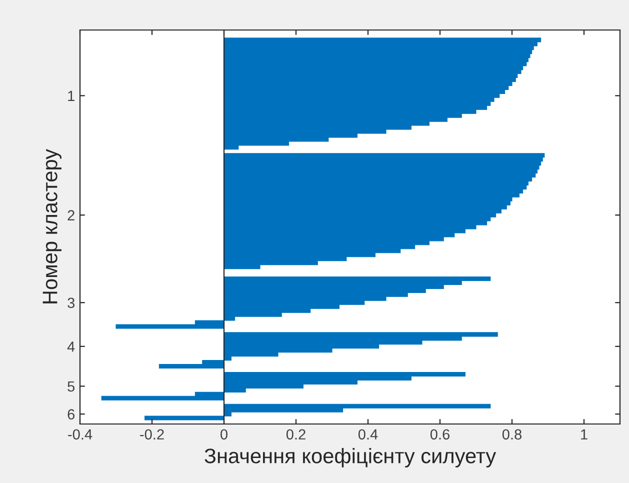 This screenshot has width=629, height=483. Describe the element at coordinates (224, 434) in the screenshot. I see `x-tick-label: 0` at that location.